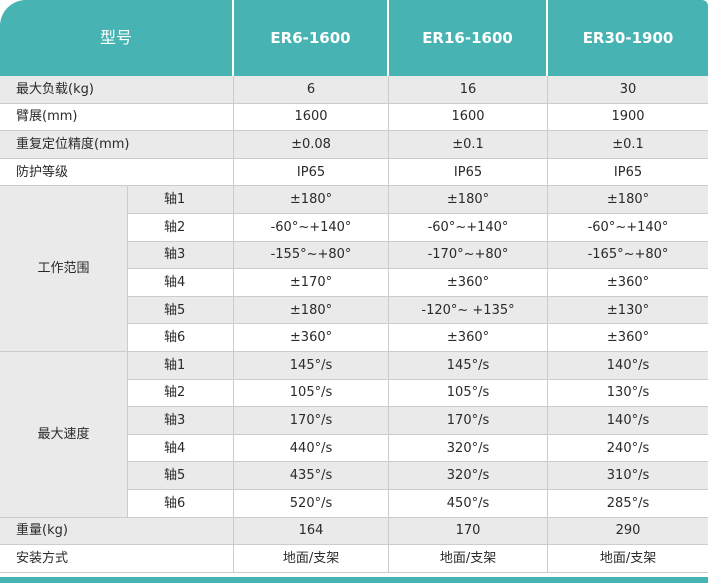 The image size is (710, 586). I want to click on cell-value: 6, so click(312, 90).